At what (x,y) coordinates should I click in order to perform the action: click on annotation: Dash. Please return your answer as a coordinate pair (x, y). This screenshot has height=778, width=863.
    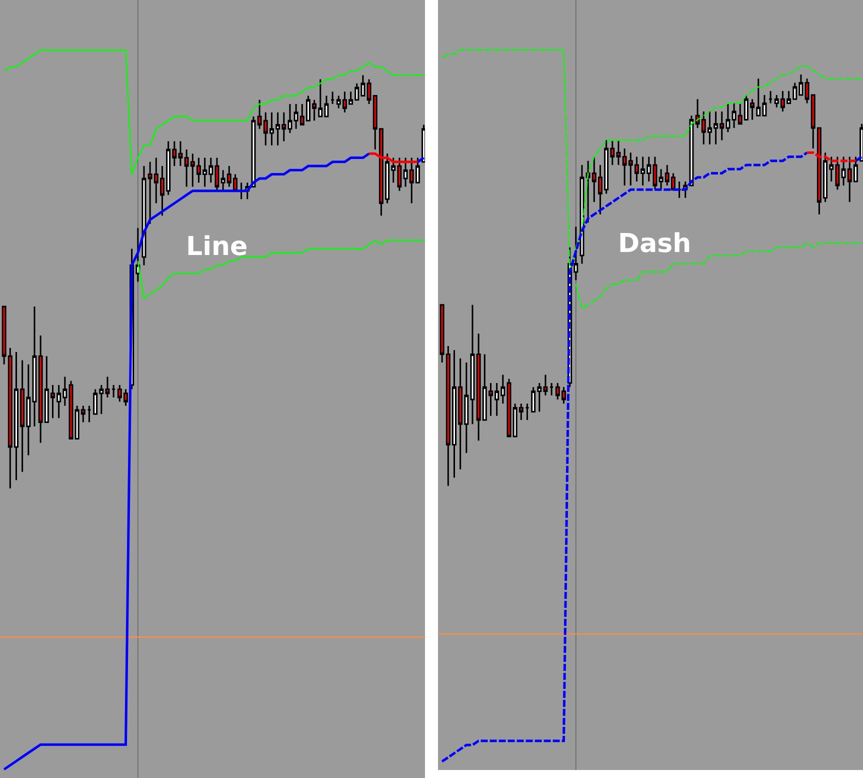
    Looking at the image, I should click on (655, 244).